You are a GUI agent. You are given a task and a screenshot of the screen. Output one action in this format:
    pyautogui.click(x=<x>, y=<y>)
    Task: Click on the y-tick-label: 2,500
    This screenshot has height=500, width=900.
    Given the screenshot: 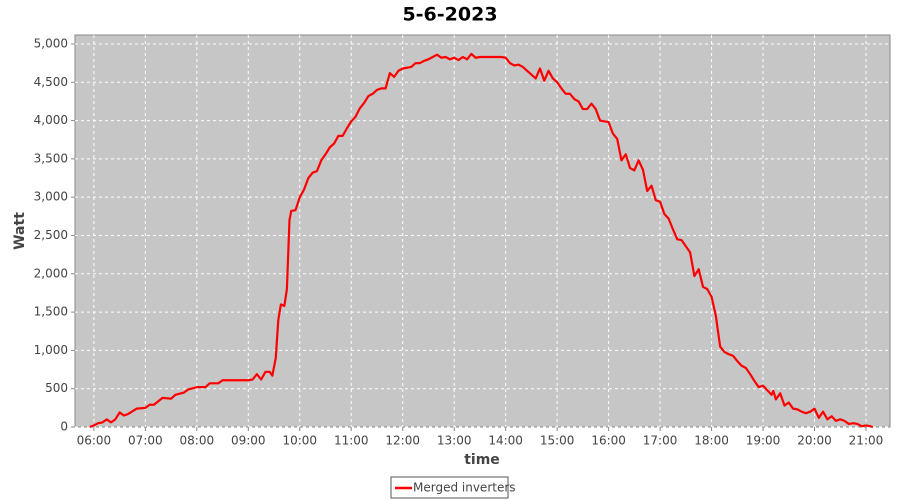 What is the action you would take?
    pyautogui.click(x=51, y=235)
    